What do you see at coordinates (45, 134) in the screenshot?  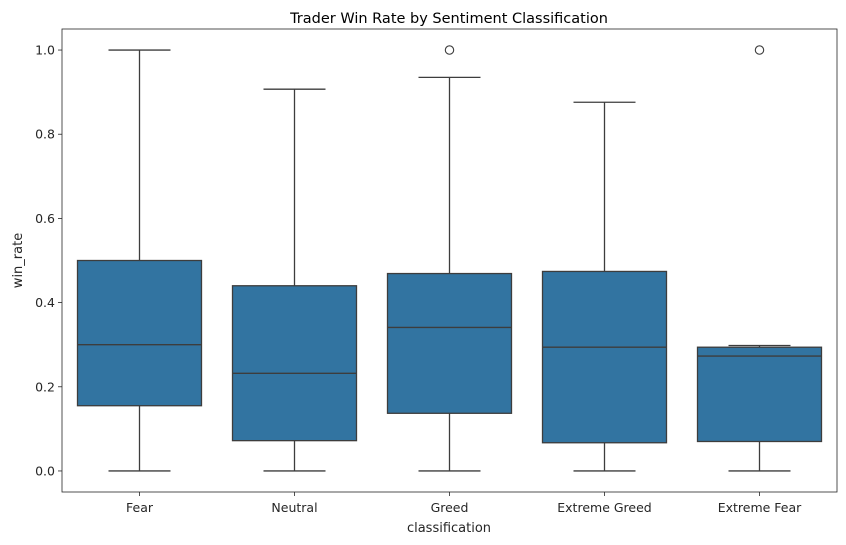 I see `y-tick-label: 0.8` at bounding box center [45, 134].